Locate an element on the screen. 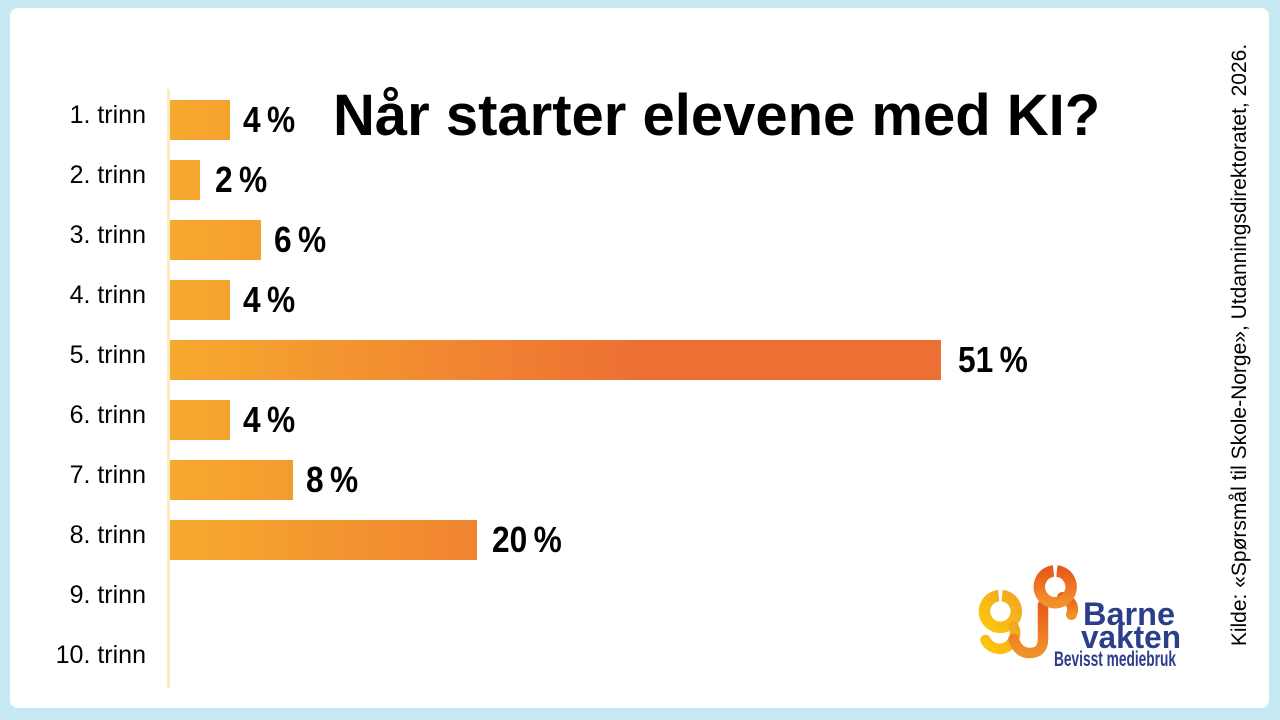 Image resolution: width=1280 pixels, height=720 pixels. svg-text: Barne is located at coordinates (1129, 614).